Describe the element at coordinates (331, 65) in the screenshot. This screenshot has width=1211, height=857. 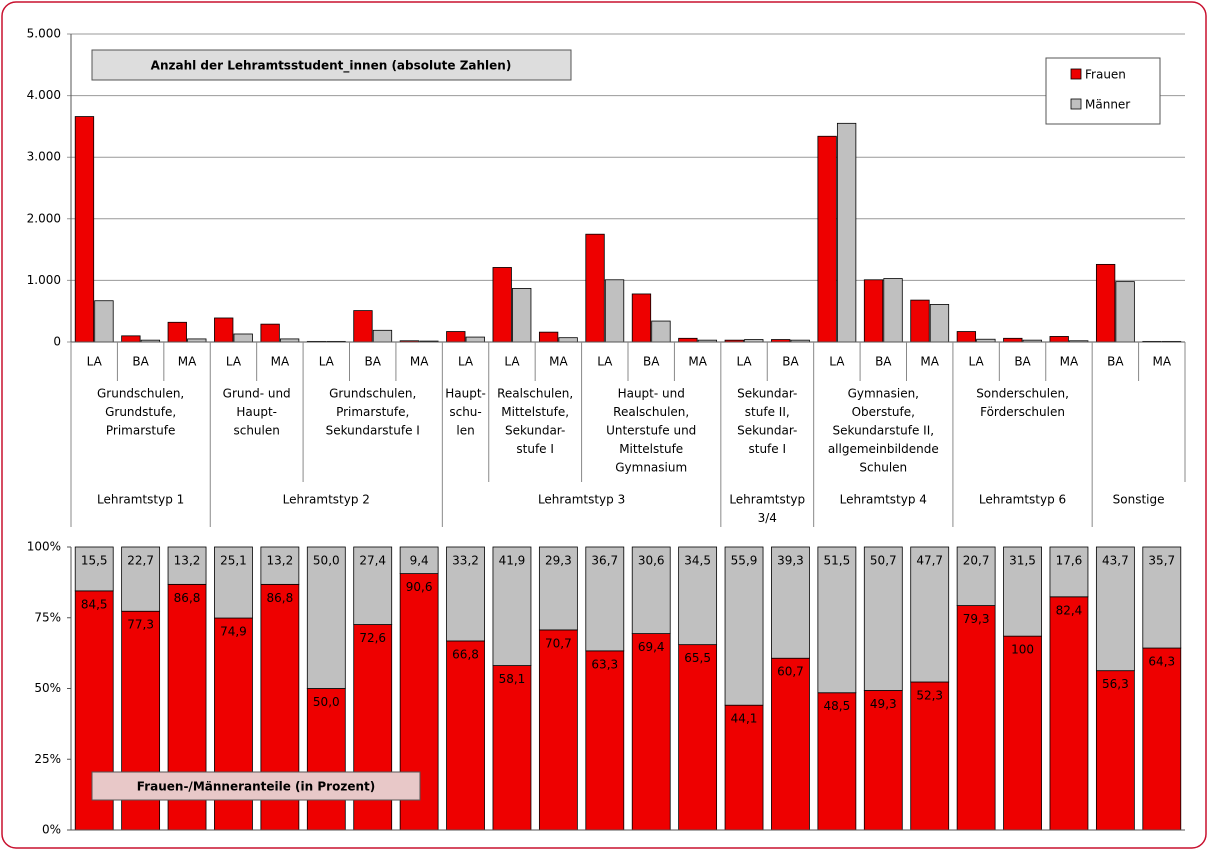
I see `title-box` at that location.